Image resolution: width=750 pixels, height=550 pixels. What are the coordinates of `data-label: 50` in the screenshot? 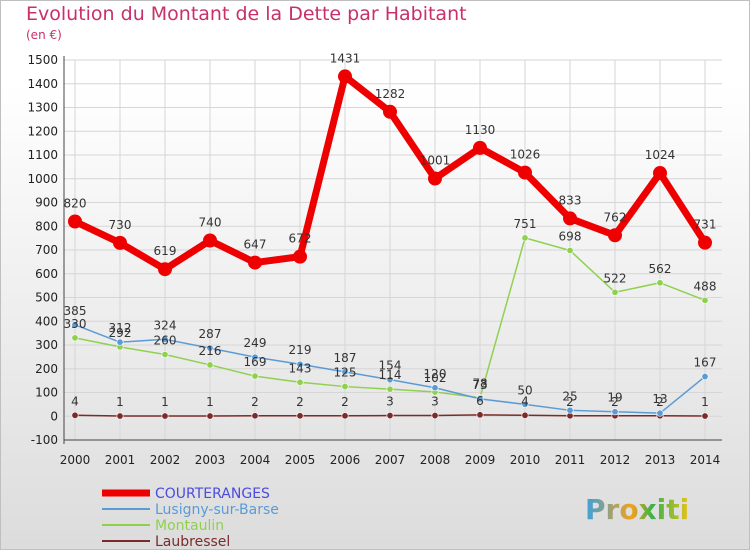 It's located at (524, 390).